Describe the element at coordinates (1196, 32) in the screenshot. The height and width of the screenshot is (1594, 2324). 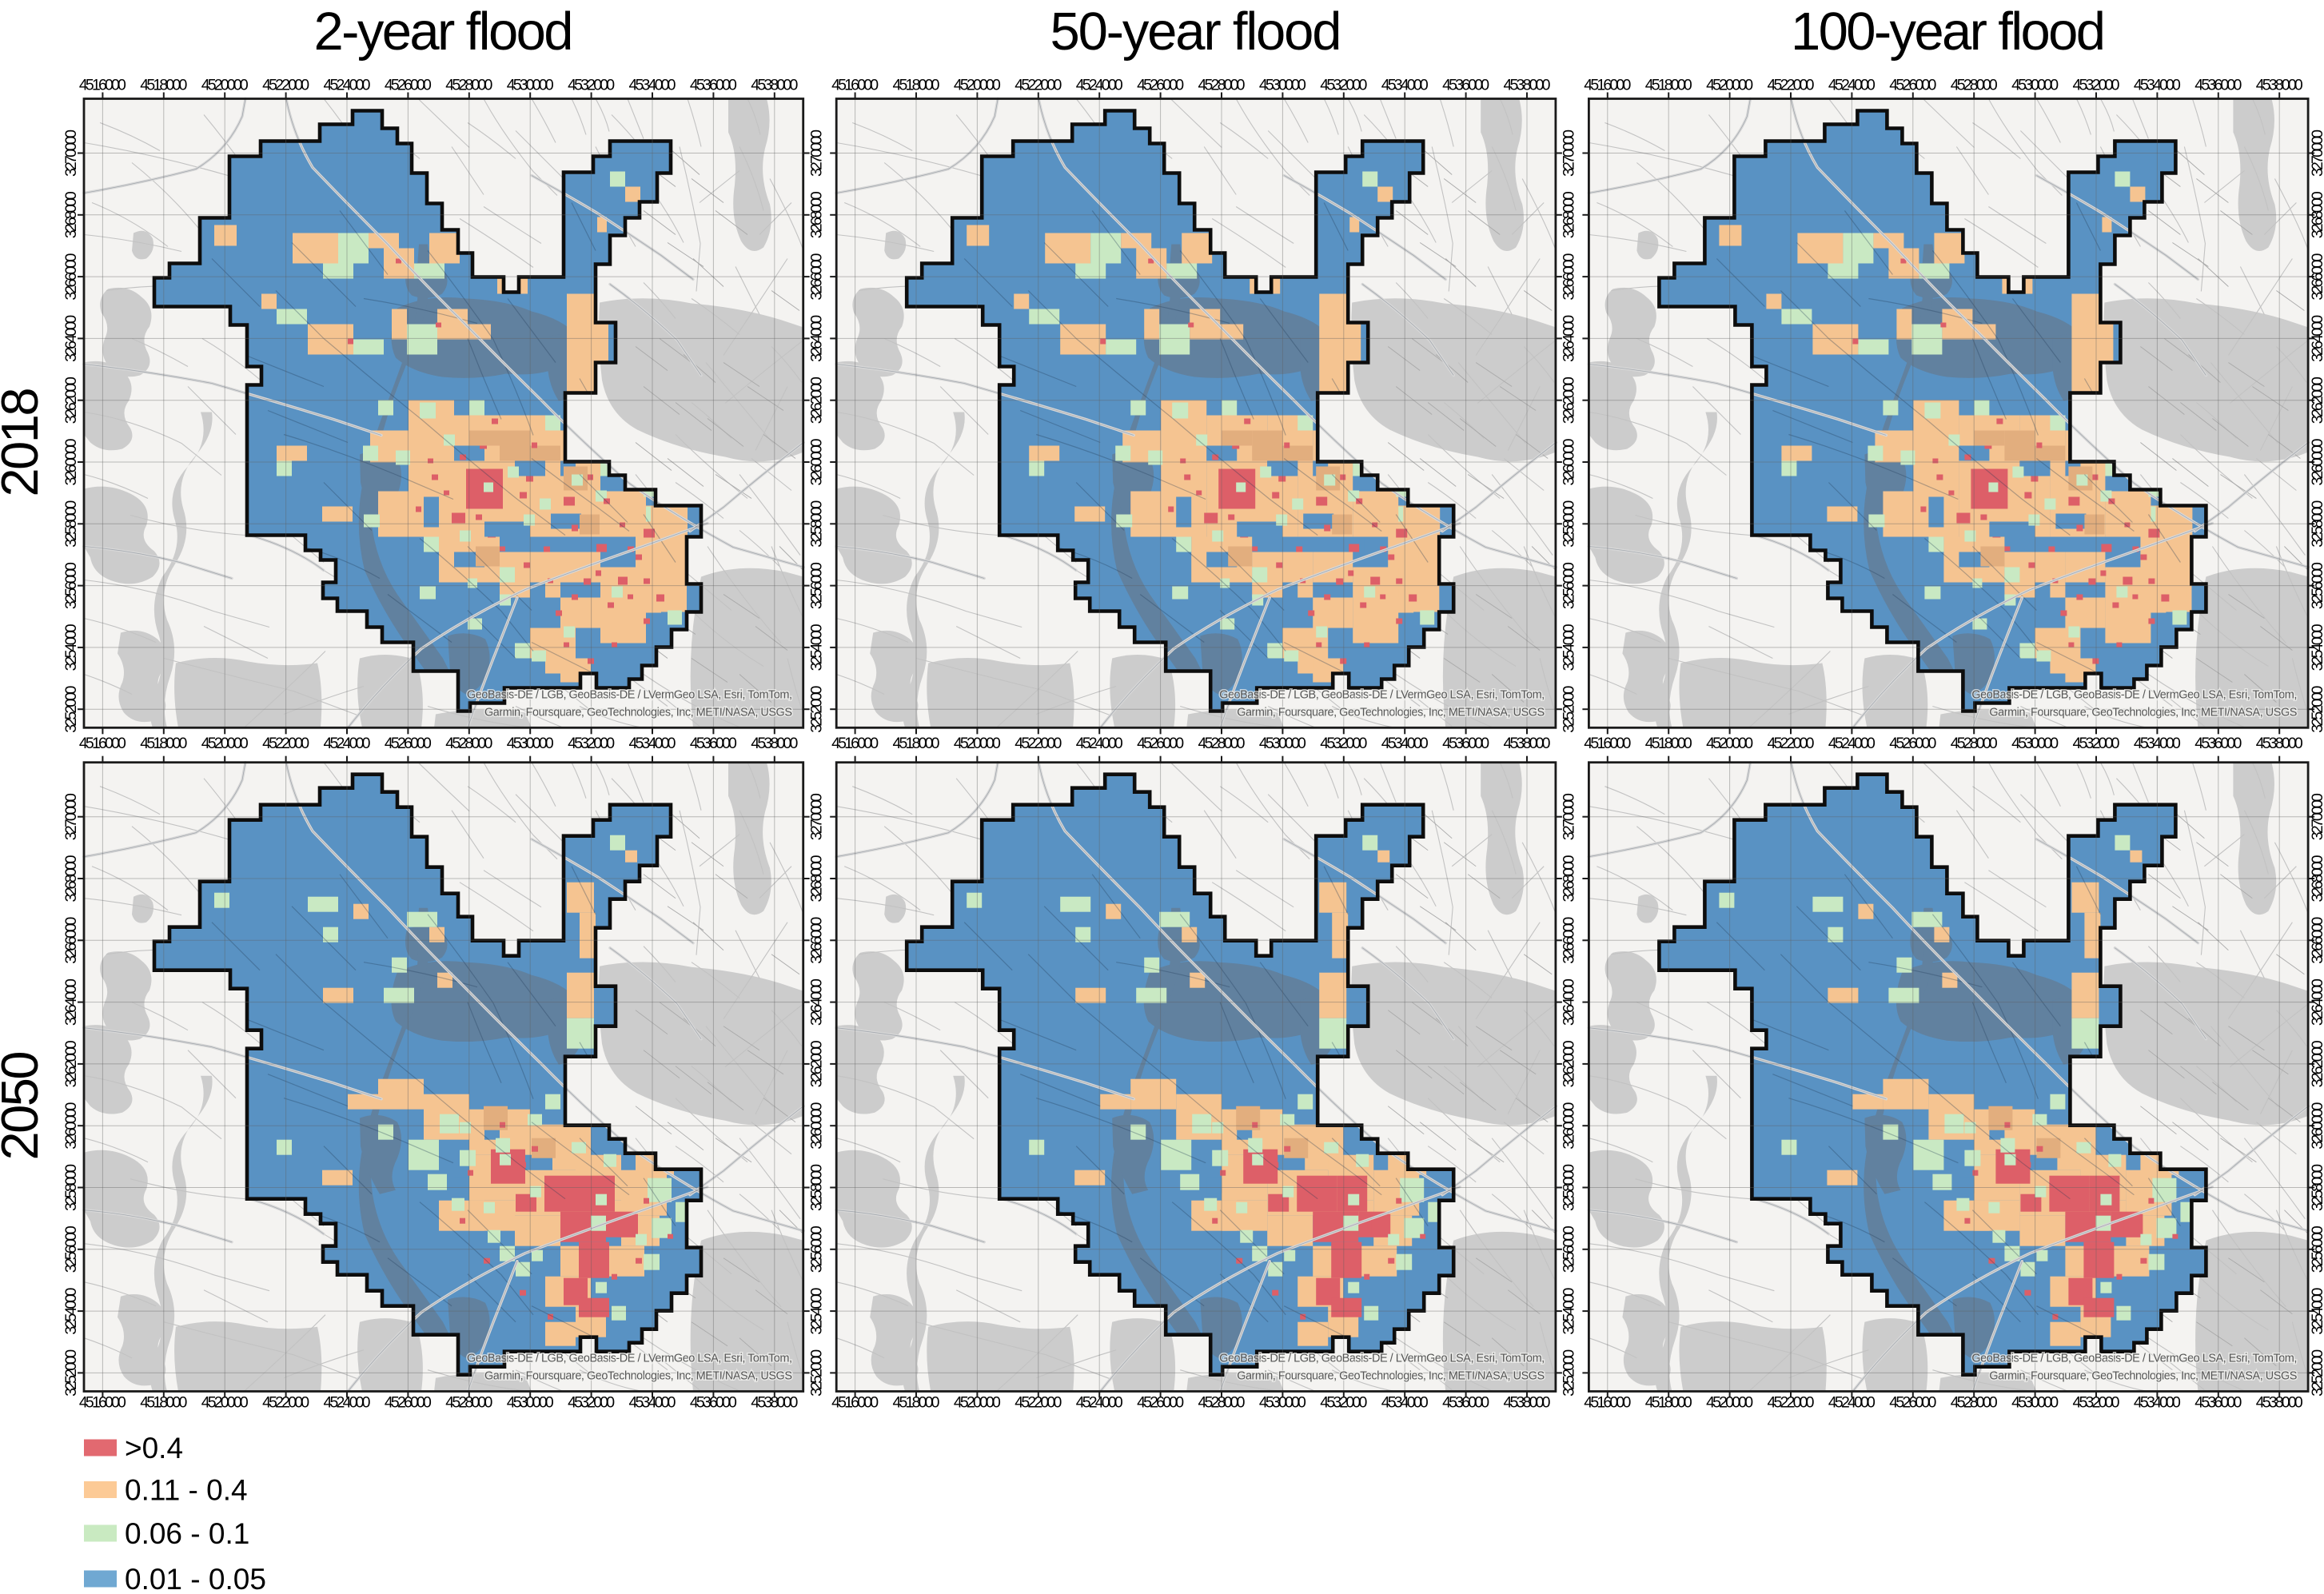
I see `svg-text: 50-year flood` at that location.